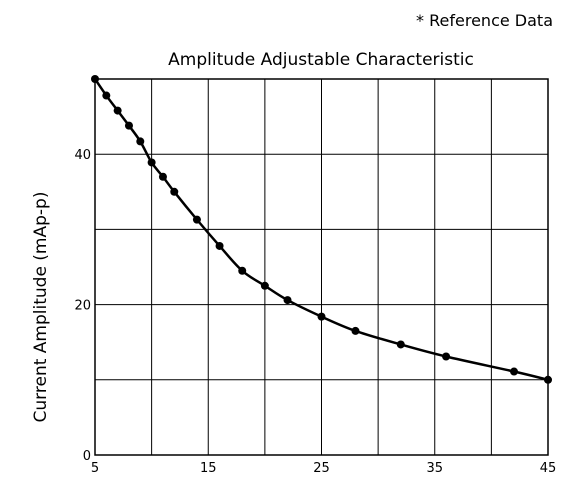 The height and width of the screenshot is (487, 568). Describe the element at coordinates (87, 456) in the screenshot. I see `y-tick-label: 0` at that location.